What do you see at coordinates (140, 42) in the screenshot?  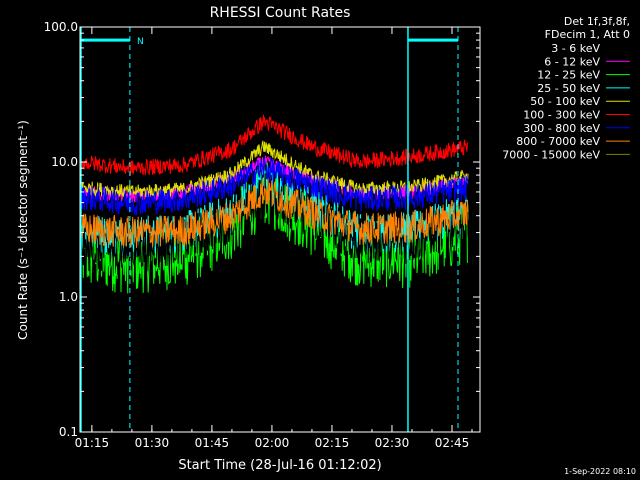 I see `flag-label: N` at bounding box center [140, 42].